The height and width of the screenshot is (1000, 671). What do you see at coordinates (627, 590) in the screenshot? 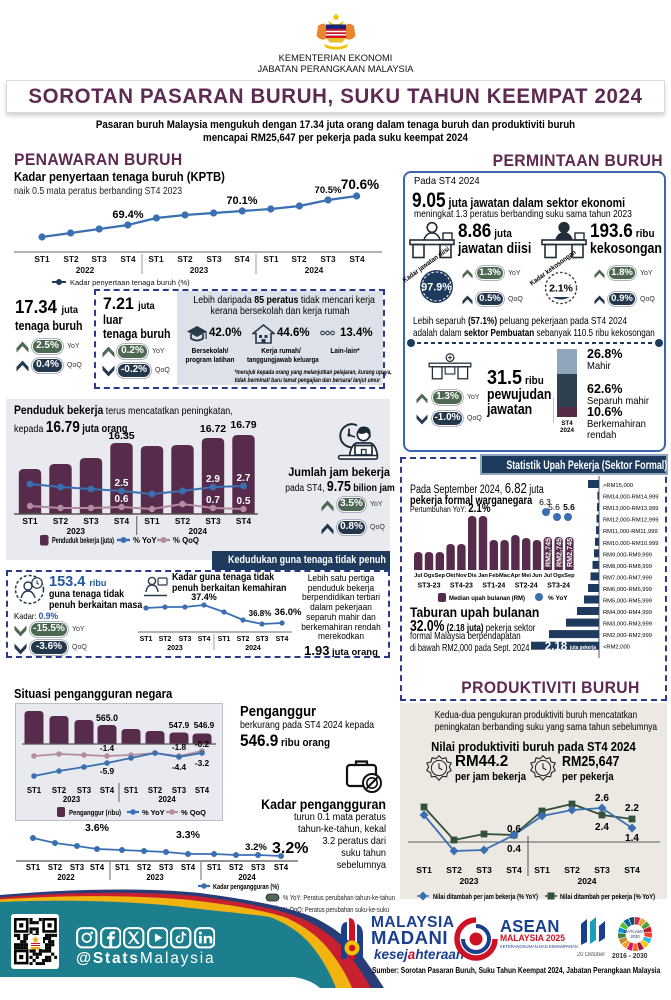
I see `svg-text: RM6,000-RM6,999` at bounding box center [627, 590].